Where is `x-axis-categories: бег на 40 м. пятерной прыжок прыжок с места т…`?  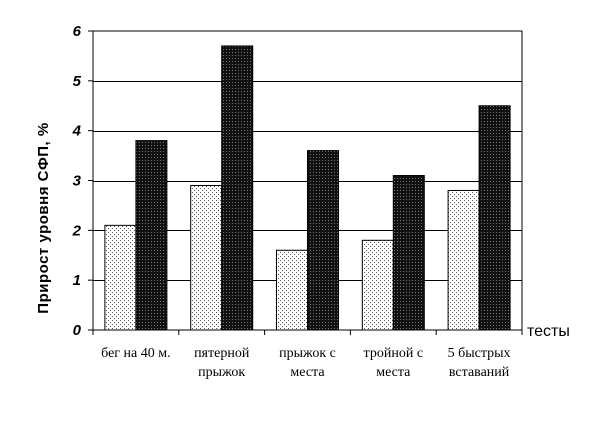
x-axis-categories: бег на 40 м. пятерной прыжок прыжок с места т… is located at coordinates (307, 355).